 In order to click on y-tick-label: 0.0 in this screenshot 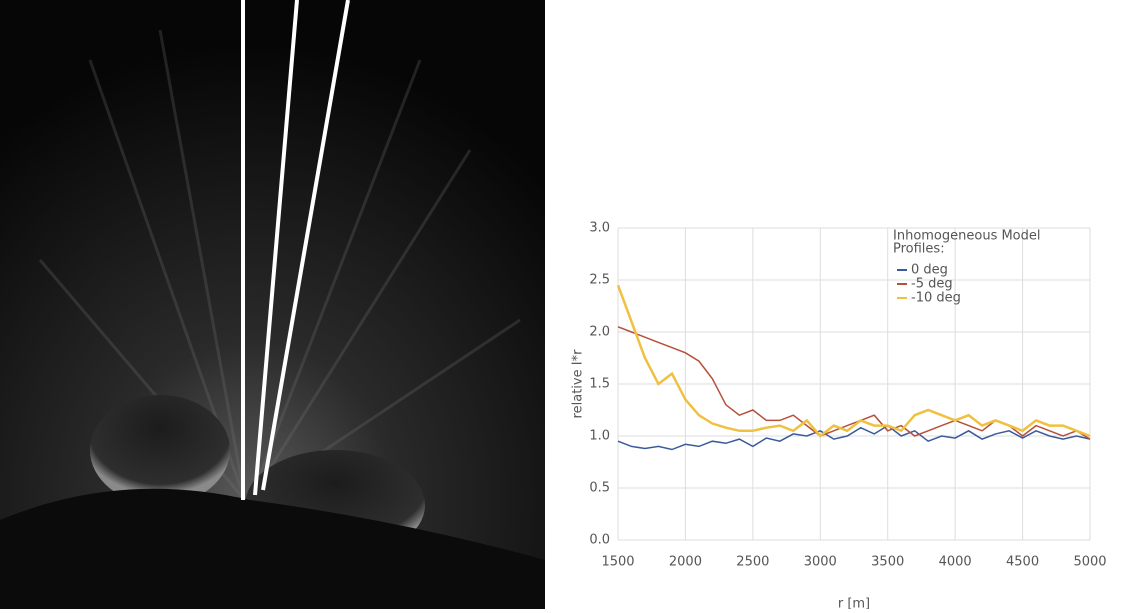, I will do `click(599, 540)`.